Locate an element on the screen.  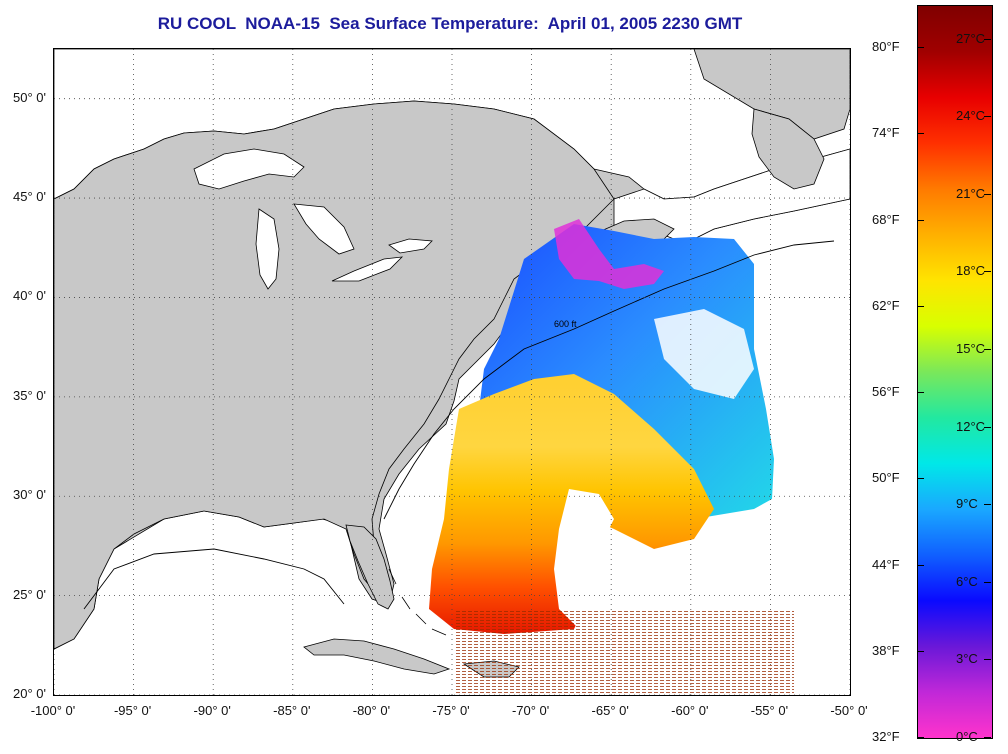
longitude-label: -90° 0' is located at coordinates (212, 710).